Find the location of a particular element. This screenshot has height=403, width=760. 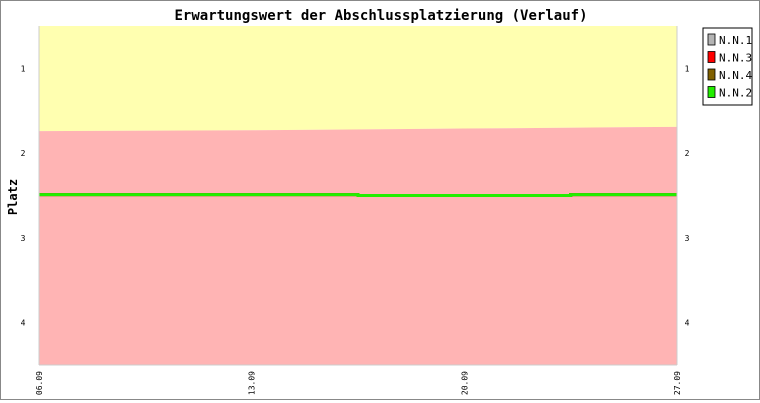

legend-label: N.N.2 is located at coordinates (735, 93).